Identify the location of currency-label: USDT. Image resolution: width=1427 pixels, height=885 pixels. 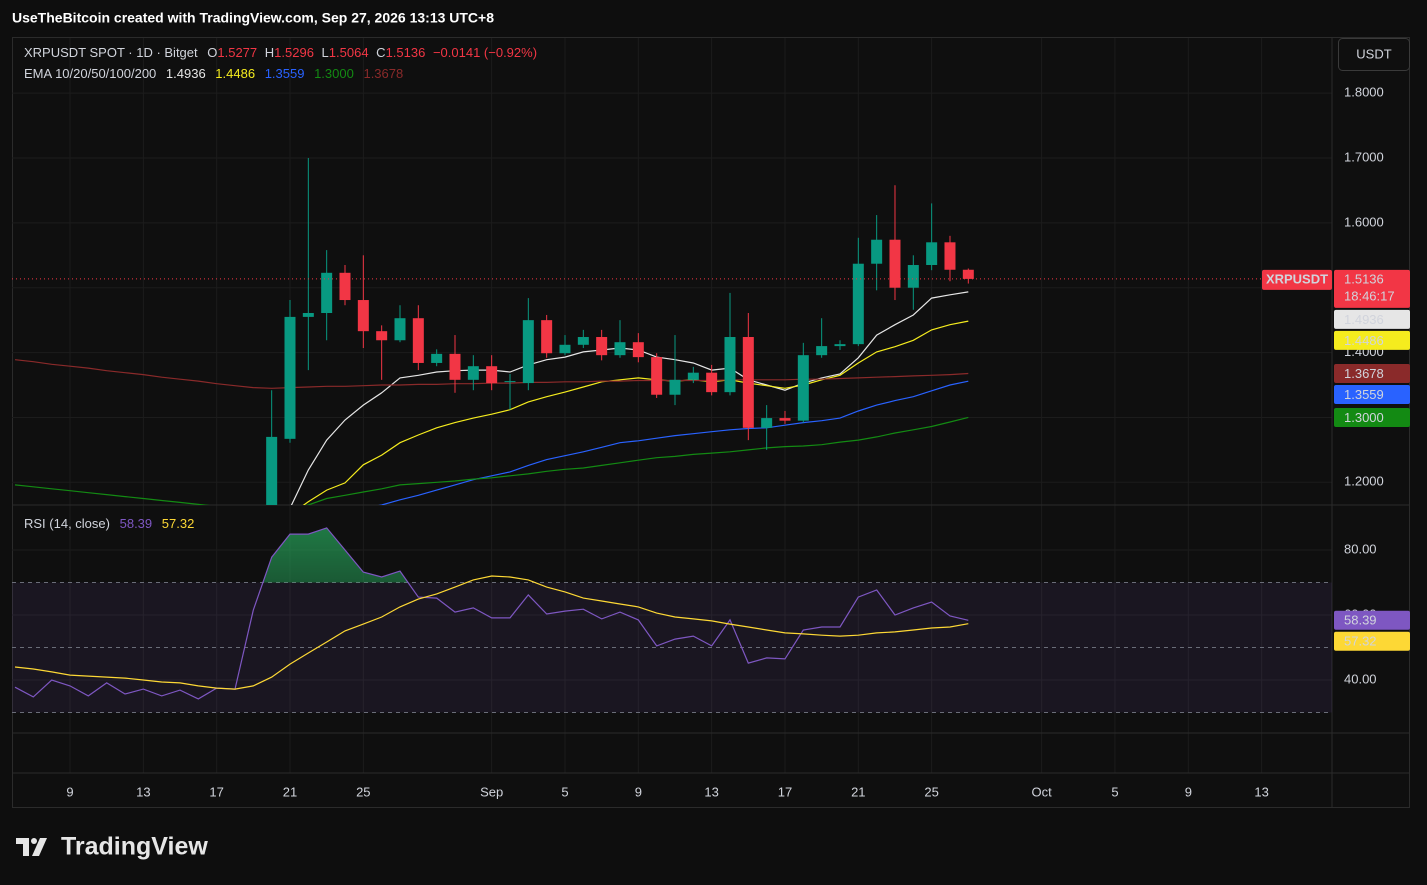
(1373, 53).